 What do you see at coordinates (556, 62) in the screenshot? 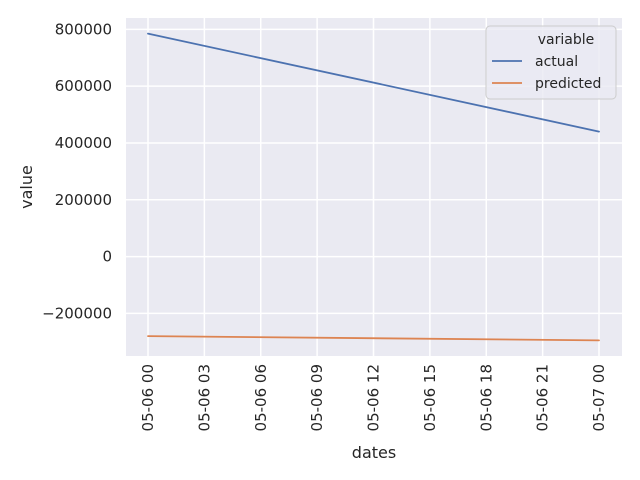
I see `legend-label-actual: actual` at bounding box center [556, 62].